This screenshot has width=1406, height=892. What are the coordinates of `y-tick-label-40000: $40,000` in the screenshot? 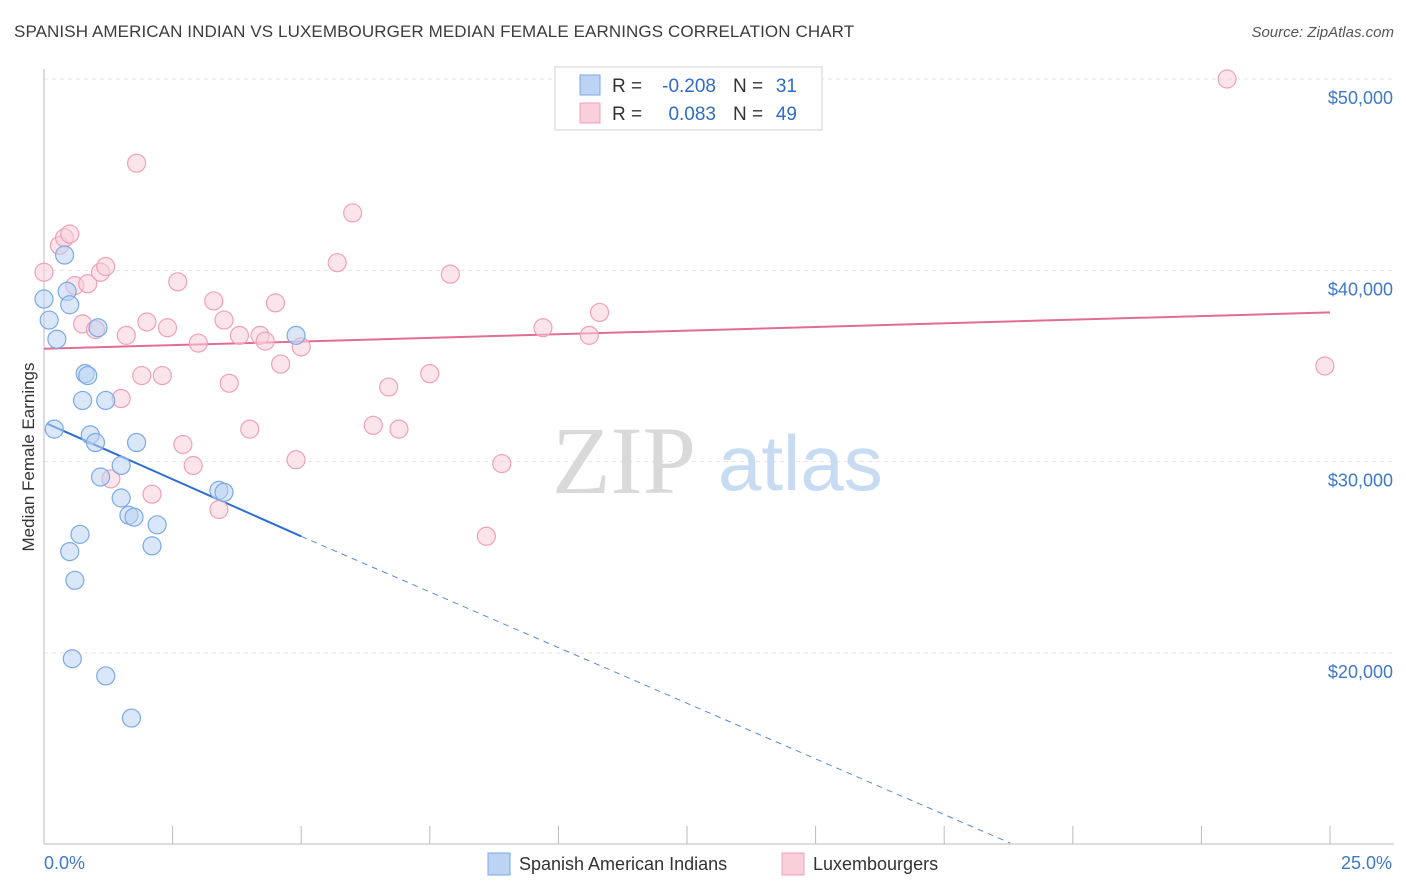 It's located at (1360, 289).